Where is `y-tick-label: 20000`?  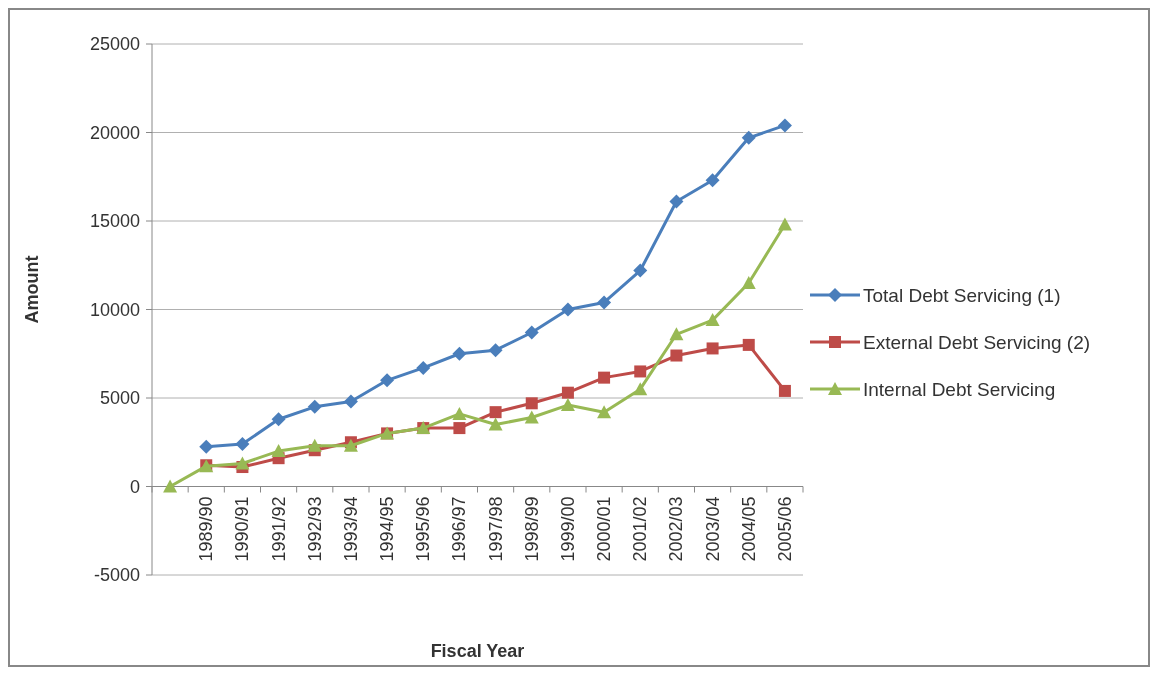 y-tick-label: 20000 is located at coordinates (114, 132).